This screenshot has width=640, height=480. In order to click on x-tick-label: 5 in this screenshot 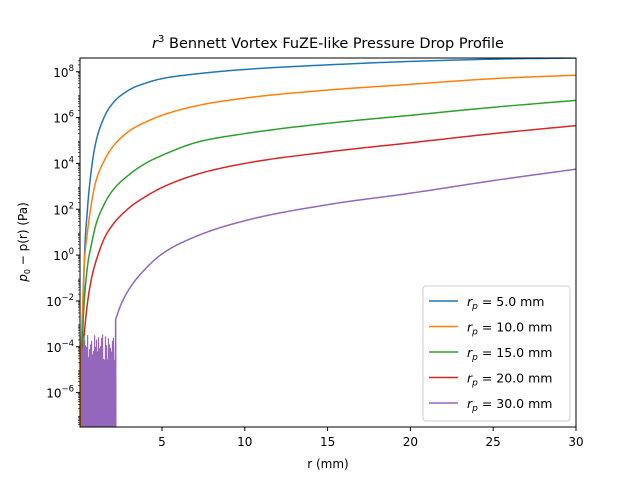, I will do `click(162, 442)`.